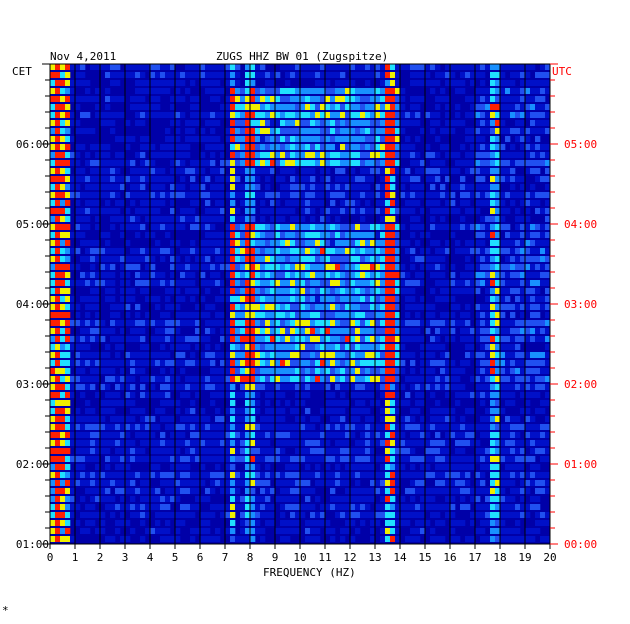 The width and height of the screenshot is (630, 624). I want to click on x-tick-label: 12, so click(349, 557).